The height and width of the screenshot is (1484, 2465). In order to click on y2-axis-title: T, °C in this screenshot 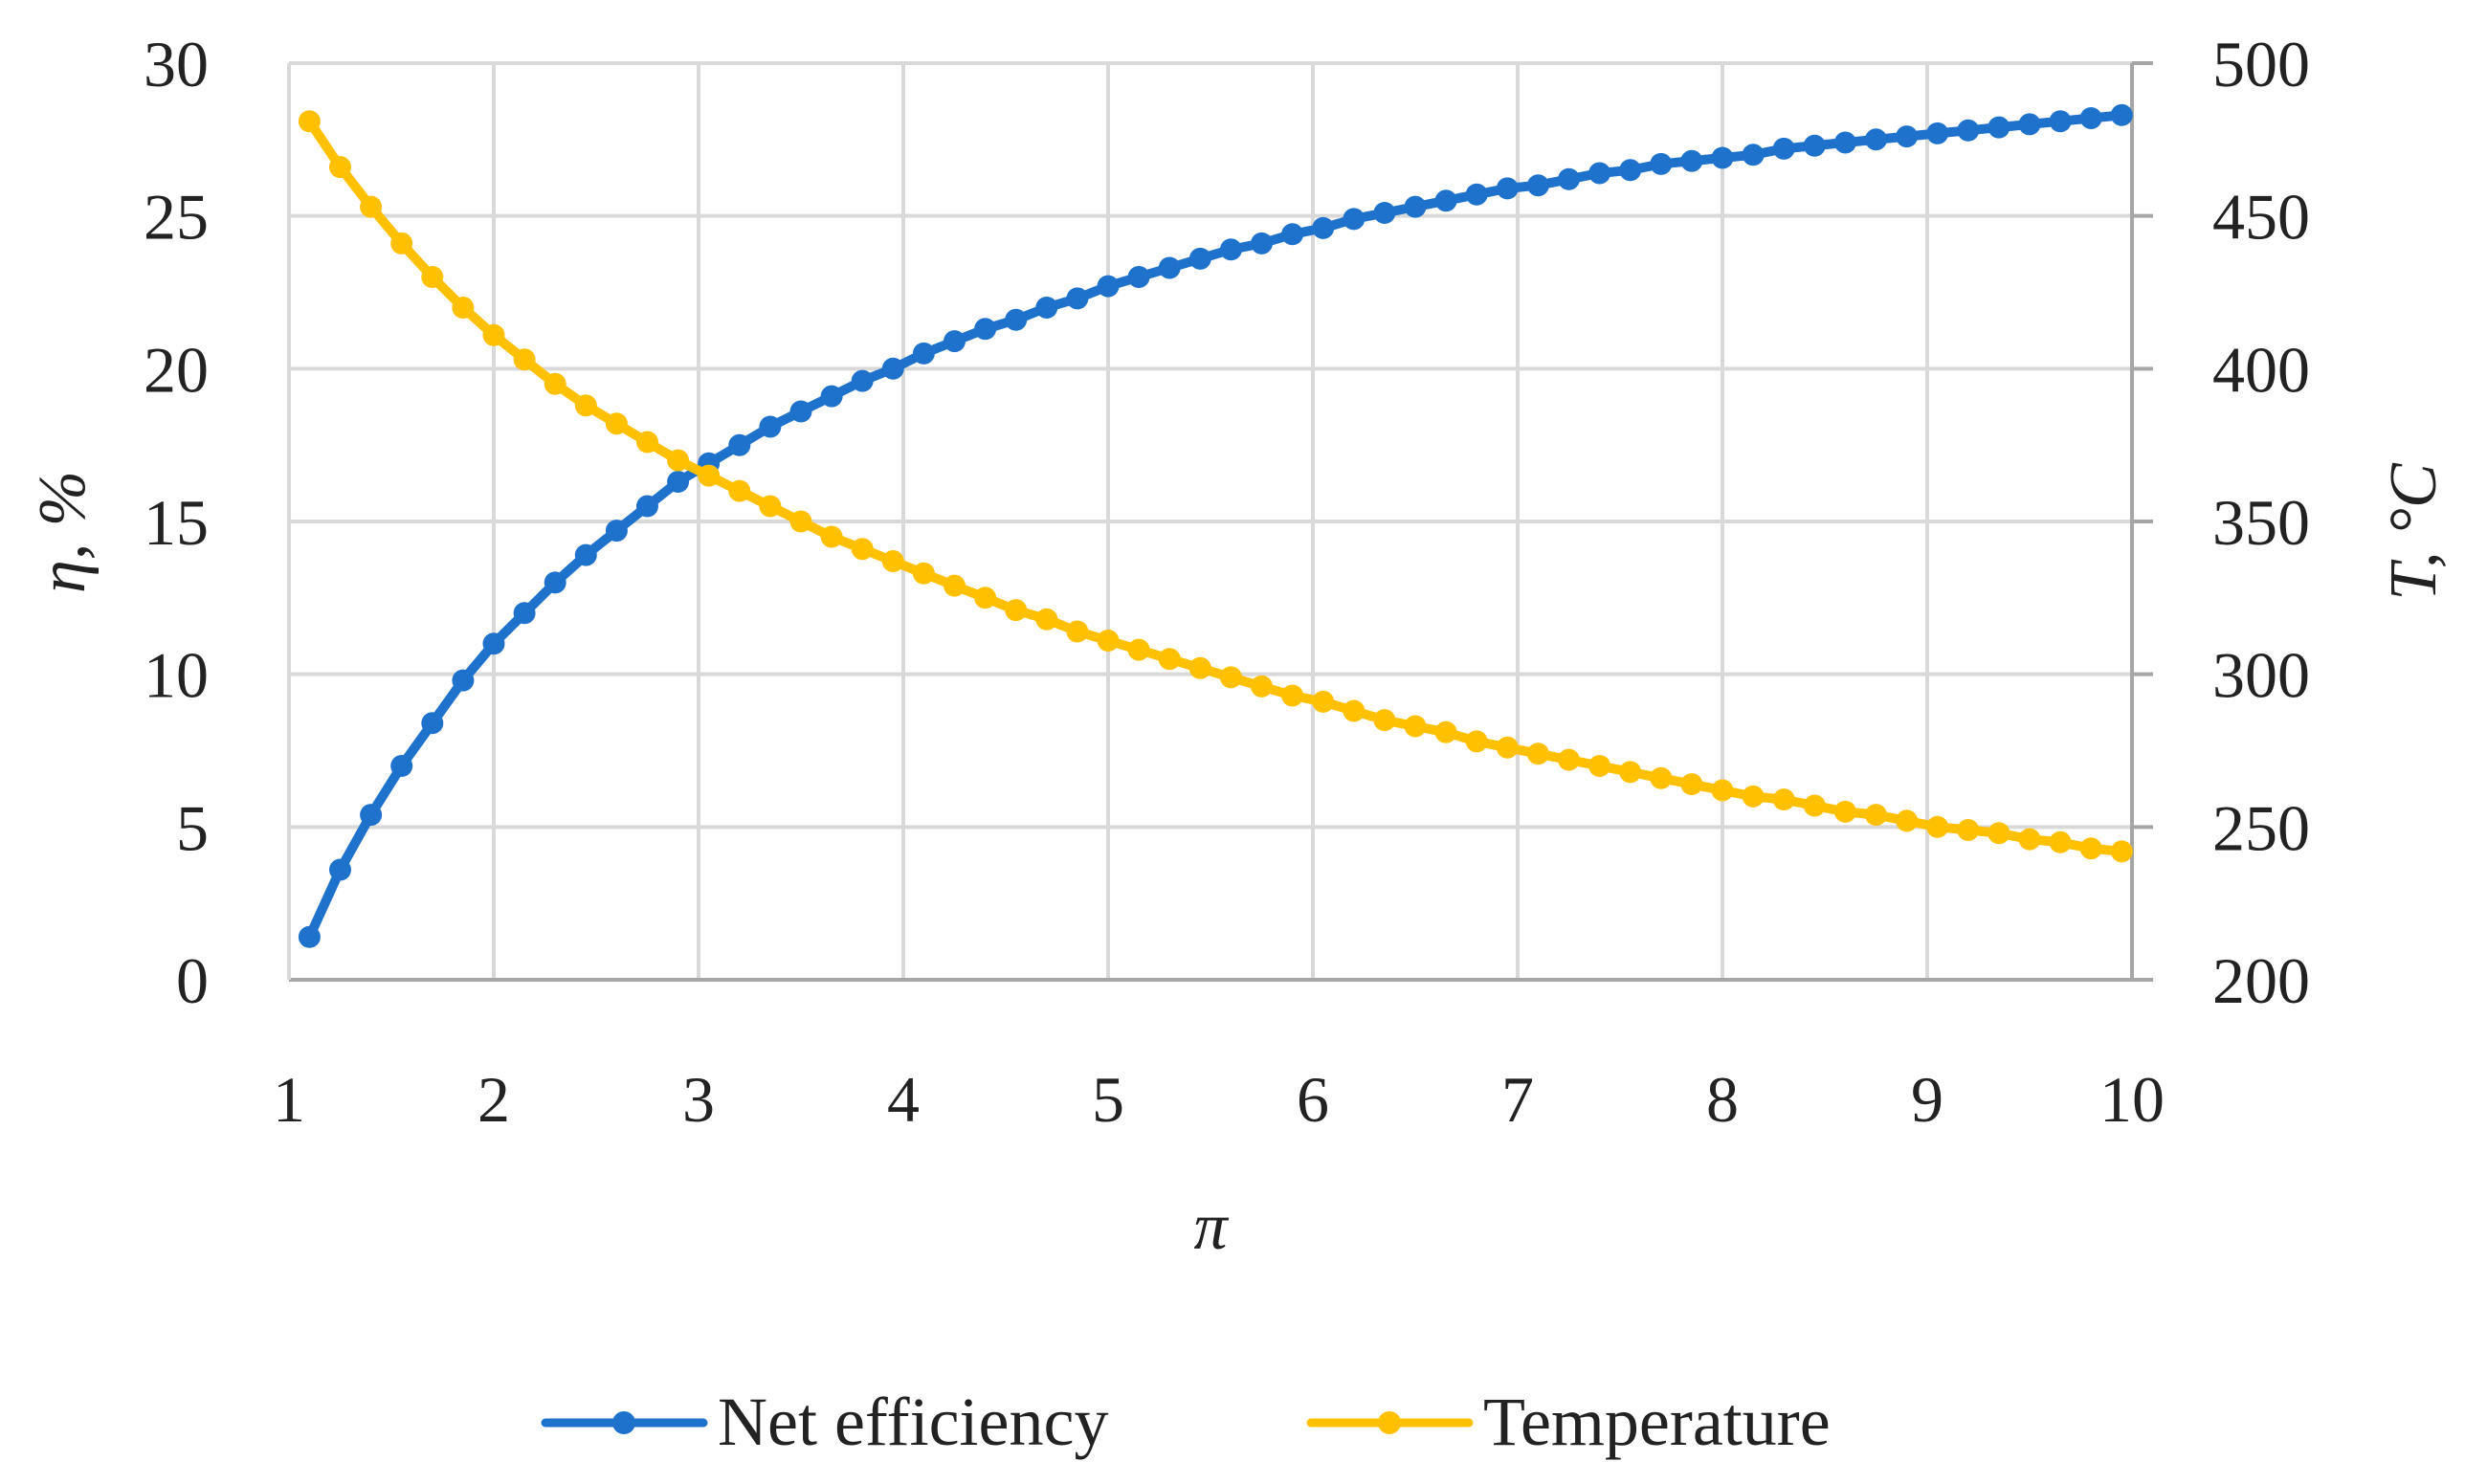, I will do `click(2414, 531)`.